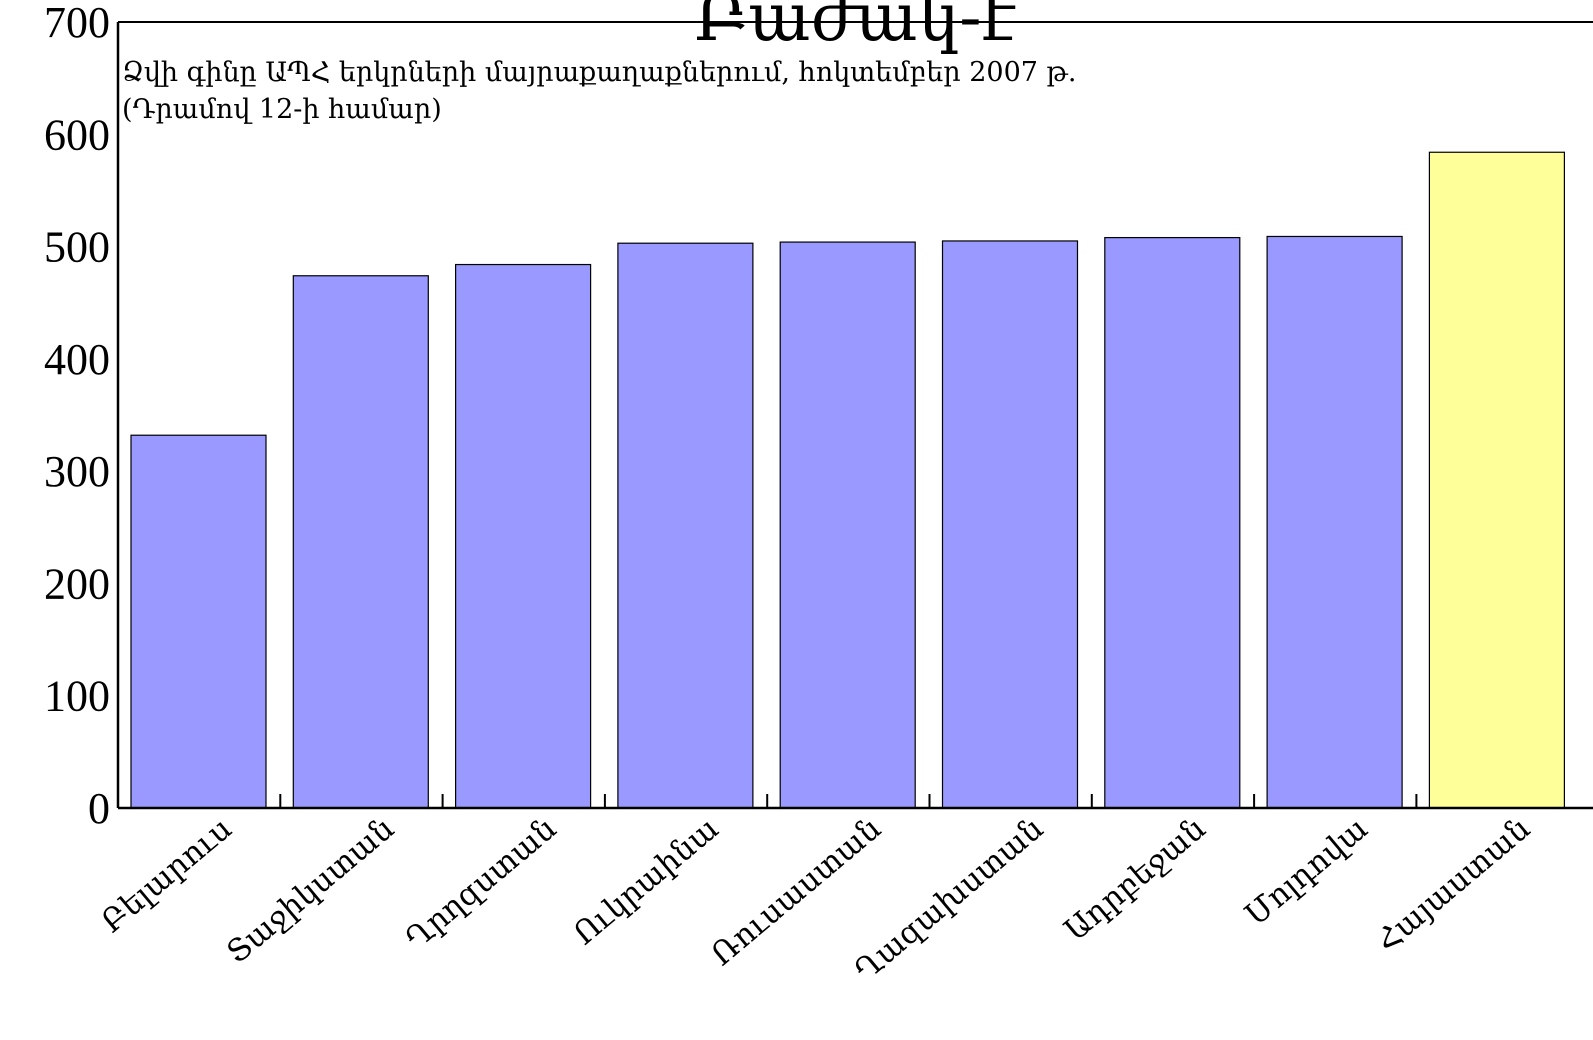 Image resolution: width=1593 pixels, height=1040 pixels. Describe the element at coordinates (282, 109) in the screenshot. I see `chart-subtitle-line-2: (Դրամով 12-ի համար)` at that location.